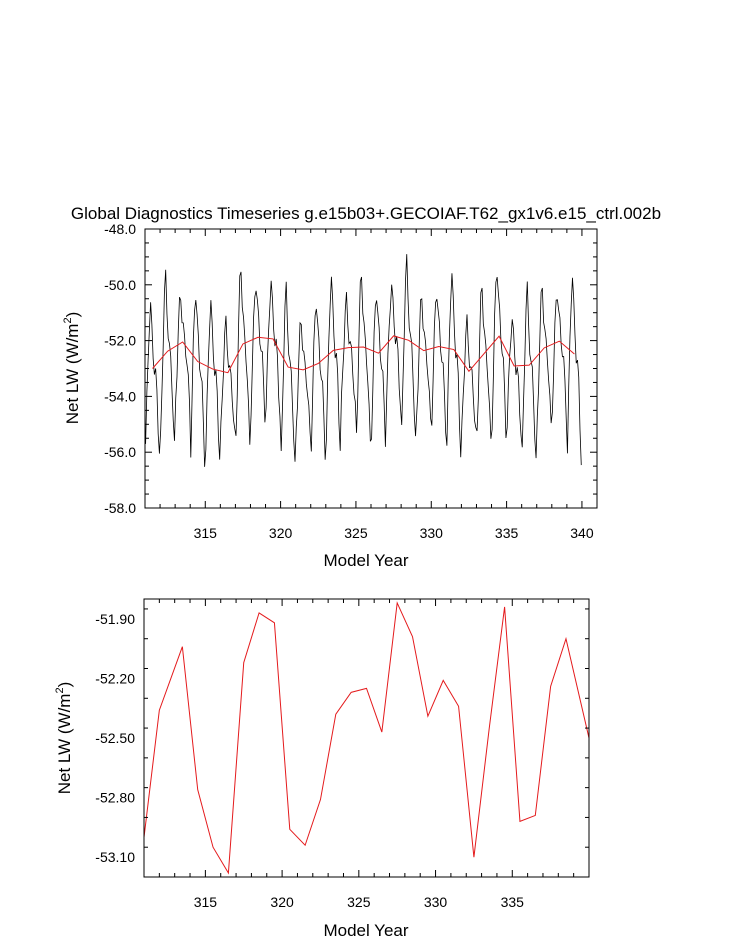  What do you see at coordinates (120, 396) in the screenshot?
I see `top-y-tick-label: -54.0` at bounding box center [120, 396].